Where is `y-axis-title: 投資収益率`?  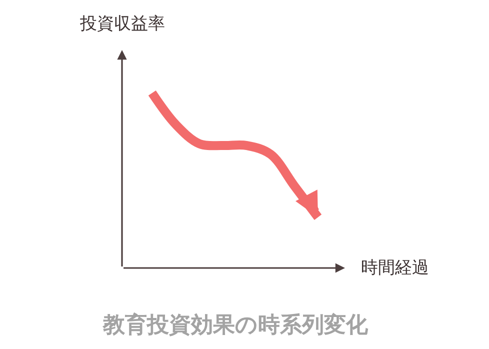 y-axis-title: 投資収益率 is located at coordinates (122, 24).